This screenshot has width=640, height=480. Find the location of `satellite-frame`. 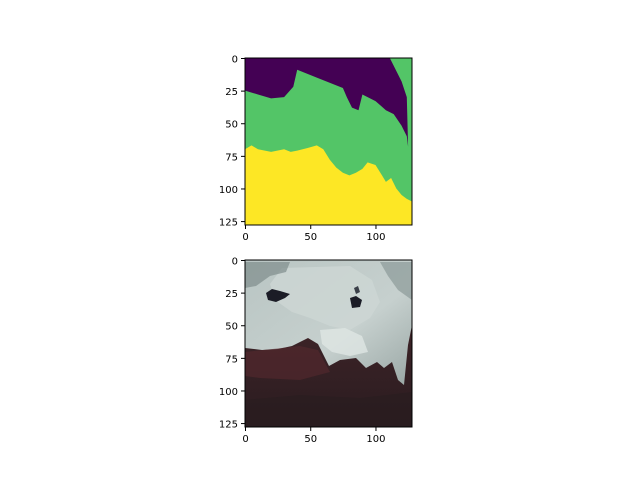

satellite-frame is located at coordinates (328, 343).